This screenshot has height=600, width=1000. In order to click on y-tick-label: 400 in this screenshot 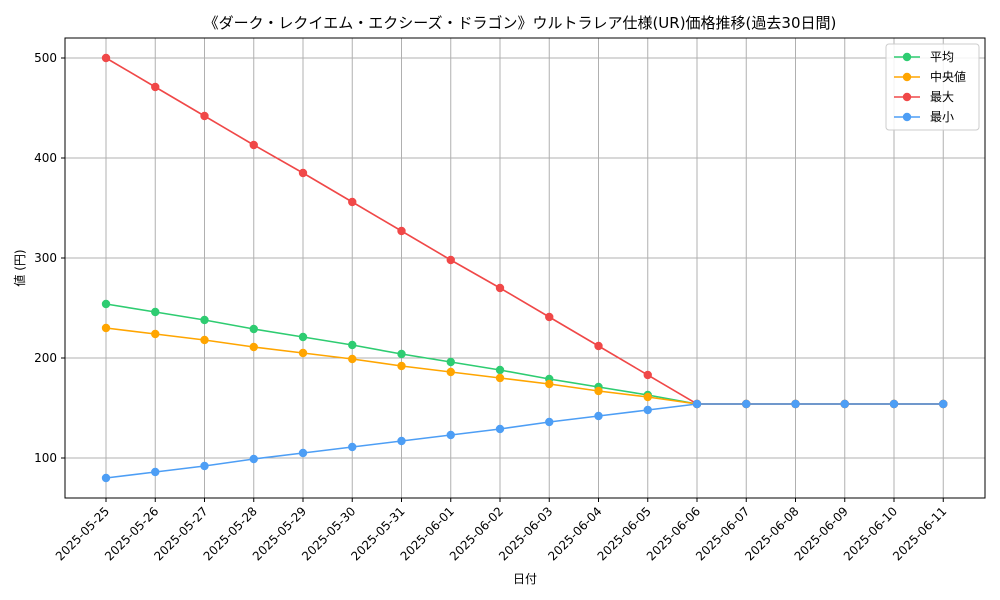, I will do `click(45, 158)`.